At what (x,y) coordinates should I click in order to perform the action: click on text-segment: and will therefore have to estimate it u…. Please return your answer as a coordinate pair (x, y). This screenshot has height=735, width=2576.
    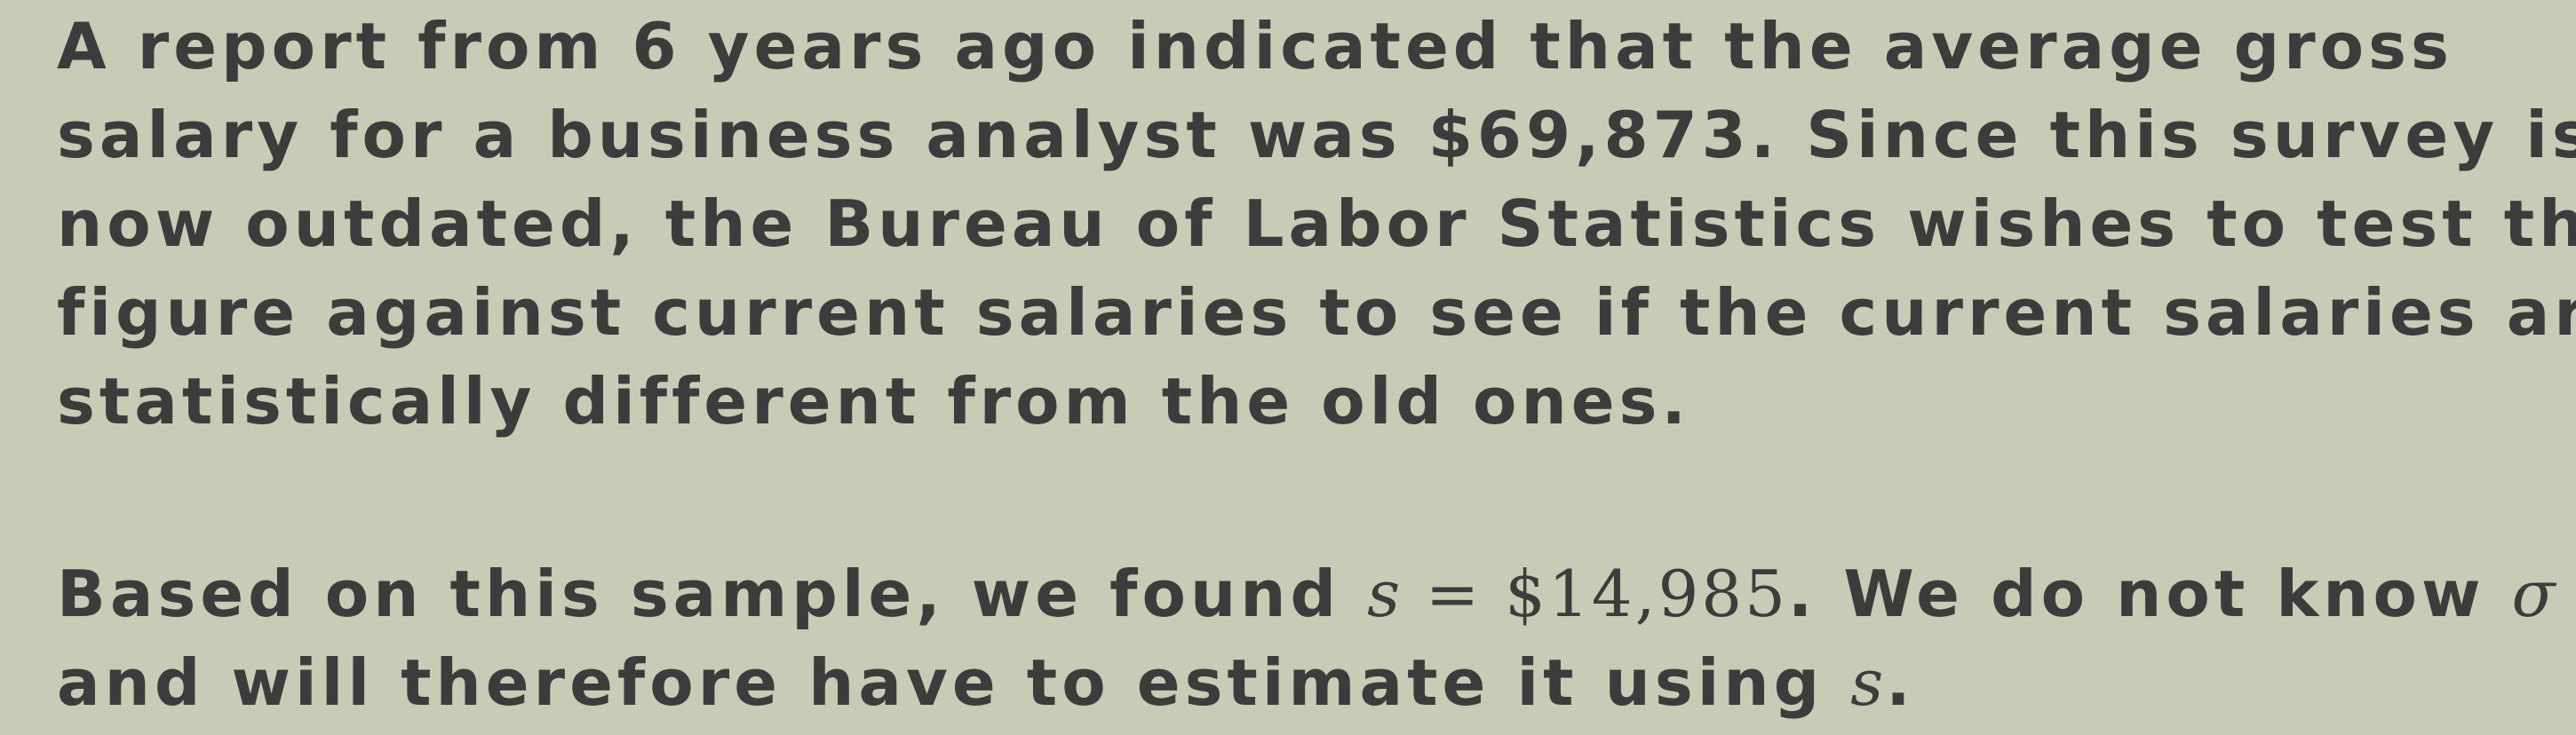
    Looking at the image, I should click on (954, 682).